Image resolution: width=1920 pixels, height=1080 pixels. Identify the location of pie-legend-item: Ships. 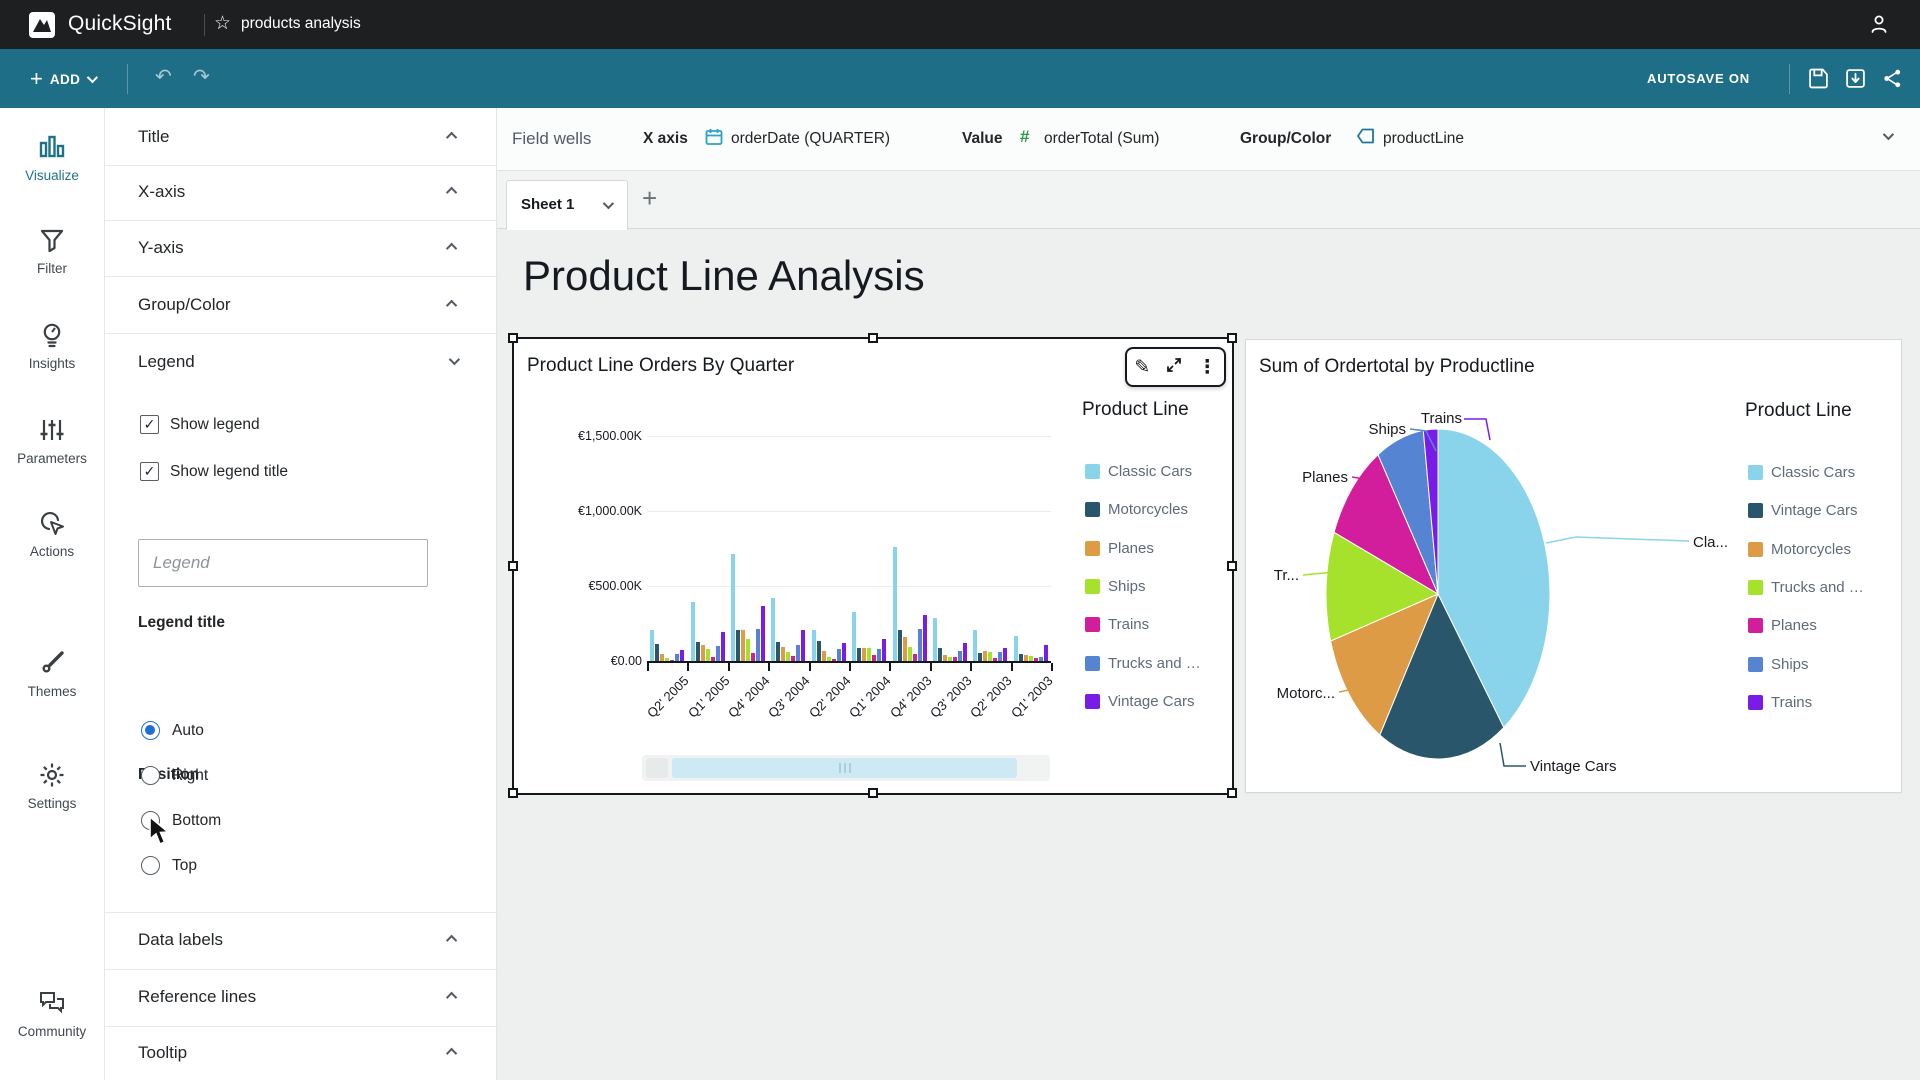
(1778, 664).